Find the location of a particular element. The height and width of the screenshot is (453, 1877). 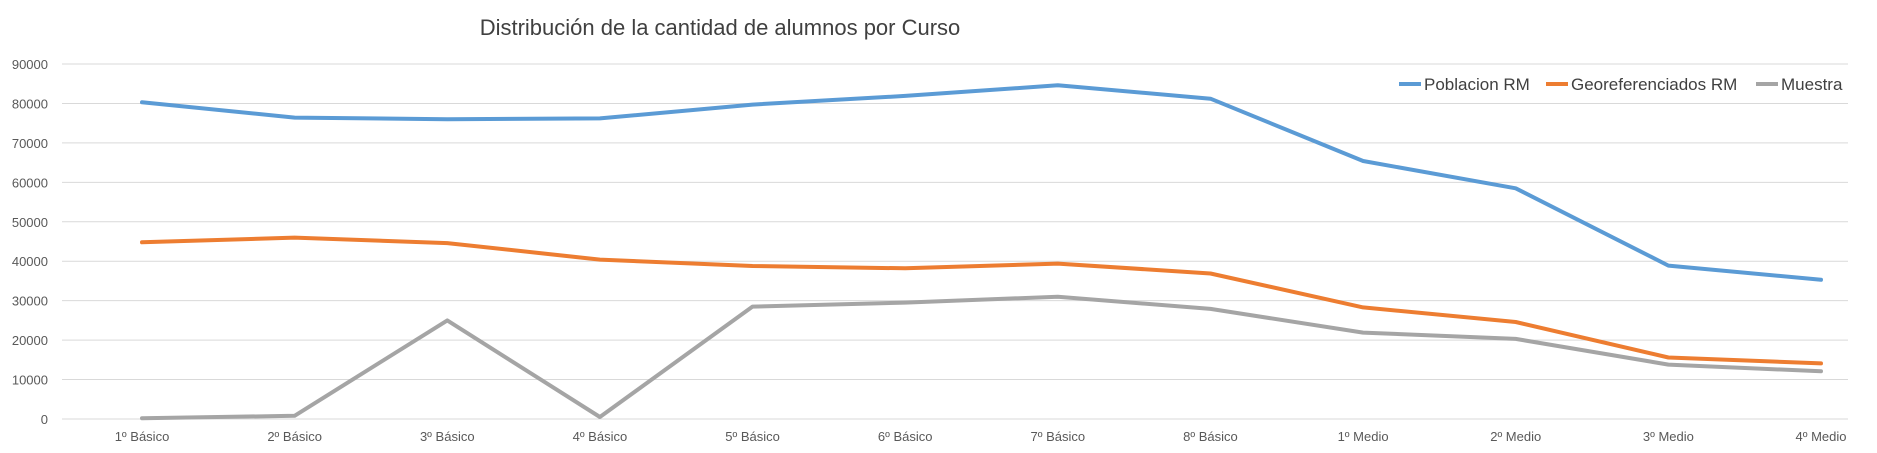

x-tick-label: 4º Básico is located at coordinates (600, 436).